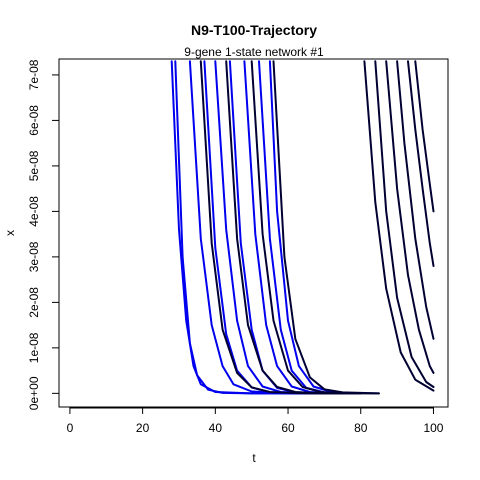 This screenshot has height=480, width=480. Describe the element at coordinates (254, 458) in the screenshot. I see `x-axis-label: t` at that location.